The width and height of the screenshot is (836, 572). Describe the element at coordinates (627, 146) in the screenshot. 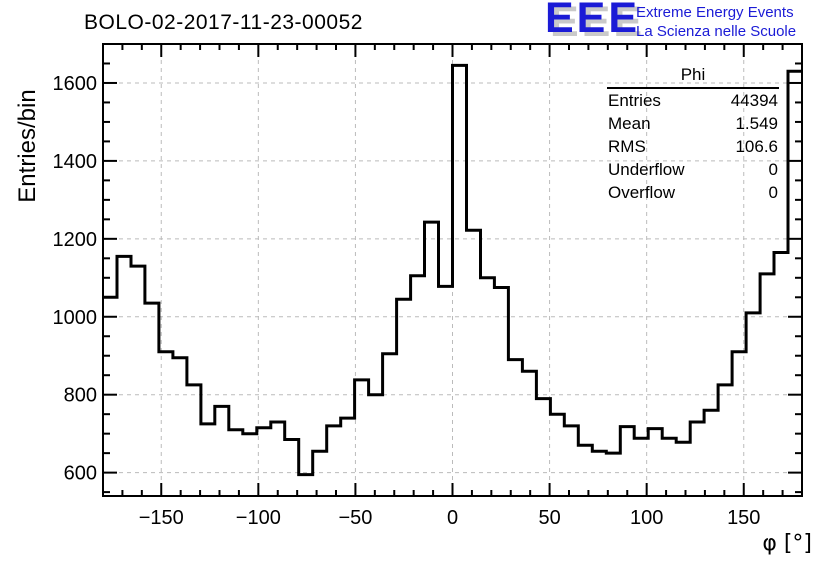

I see `stat-label: RMS` at that location.